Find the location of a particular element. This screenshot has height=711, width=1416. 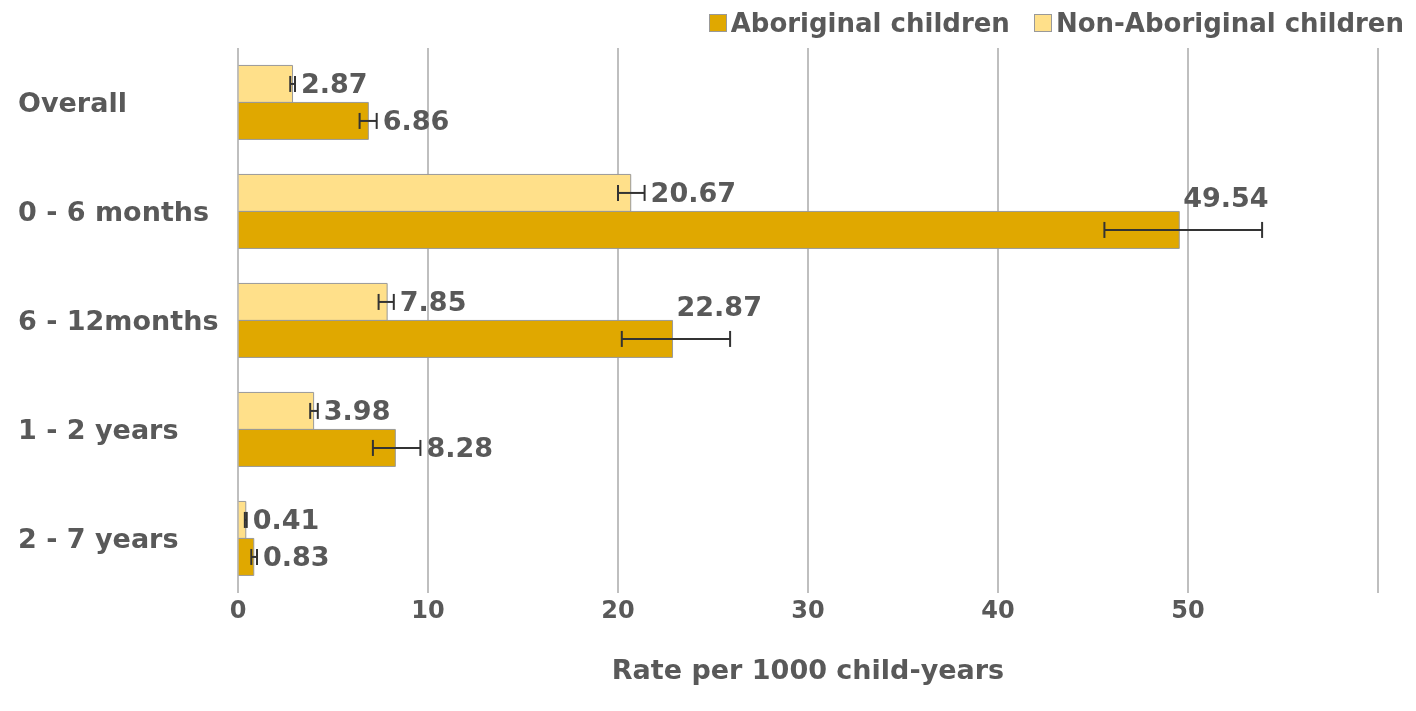

data-label: 2.87 is located at coordinates (334, 84).